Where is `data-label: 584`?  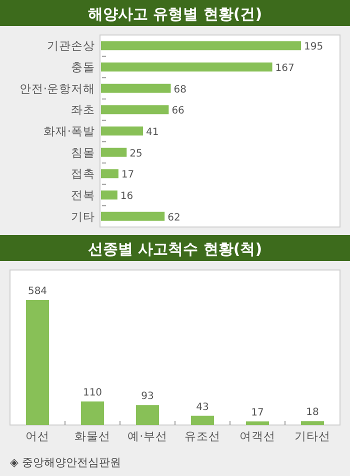 data-label: 584 is located at coordinates (38, 291).